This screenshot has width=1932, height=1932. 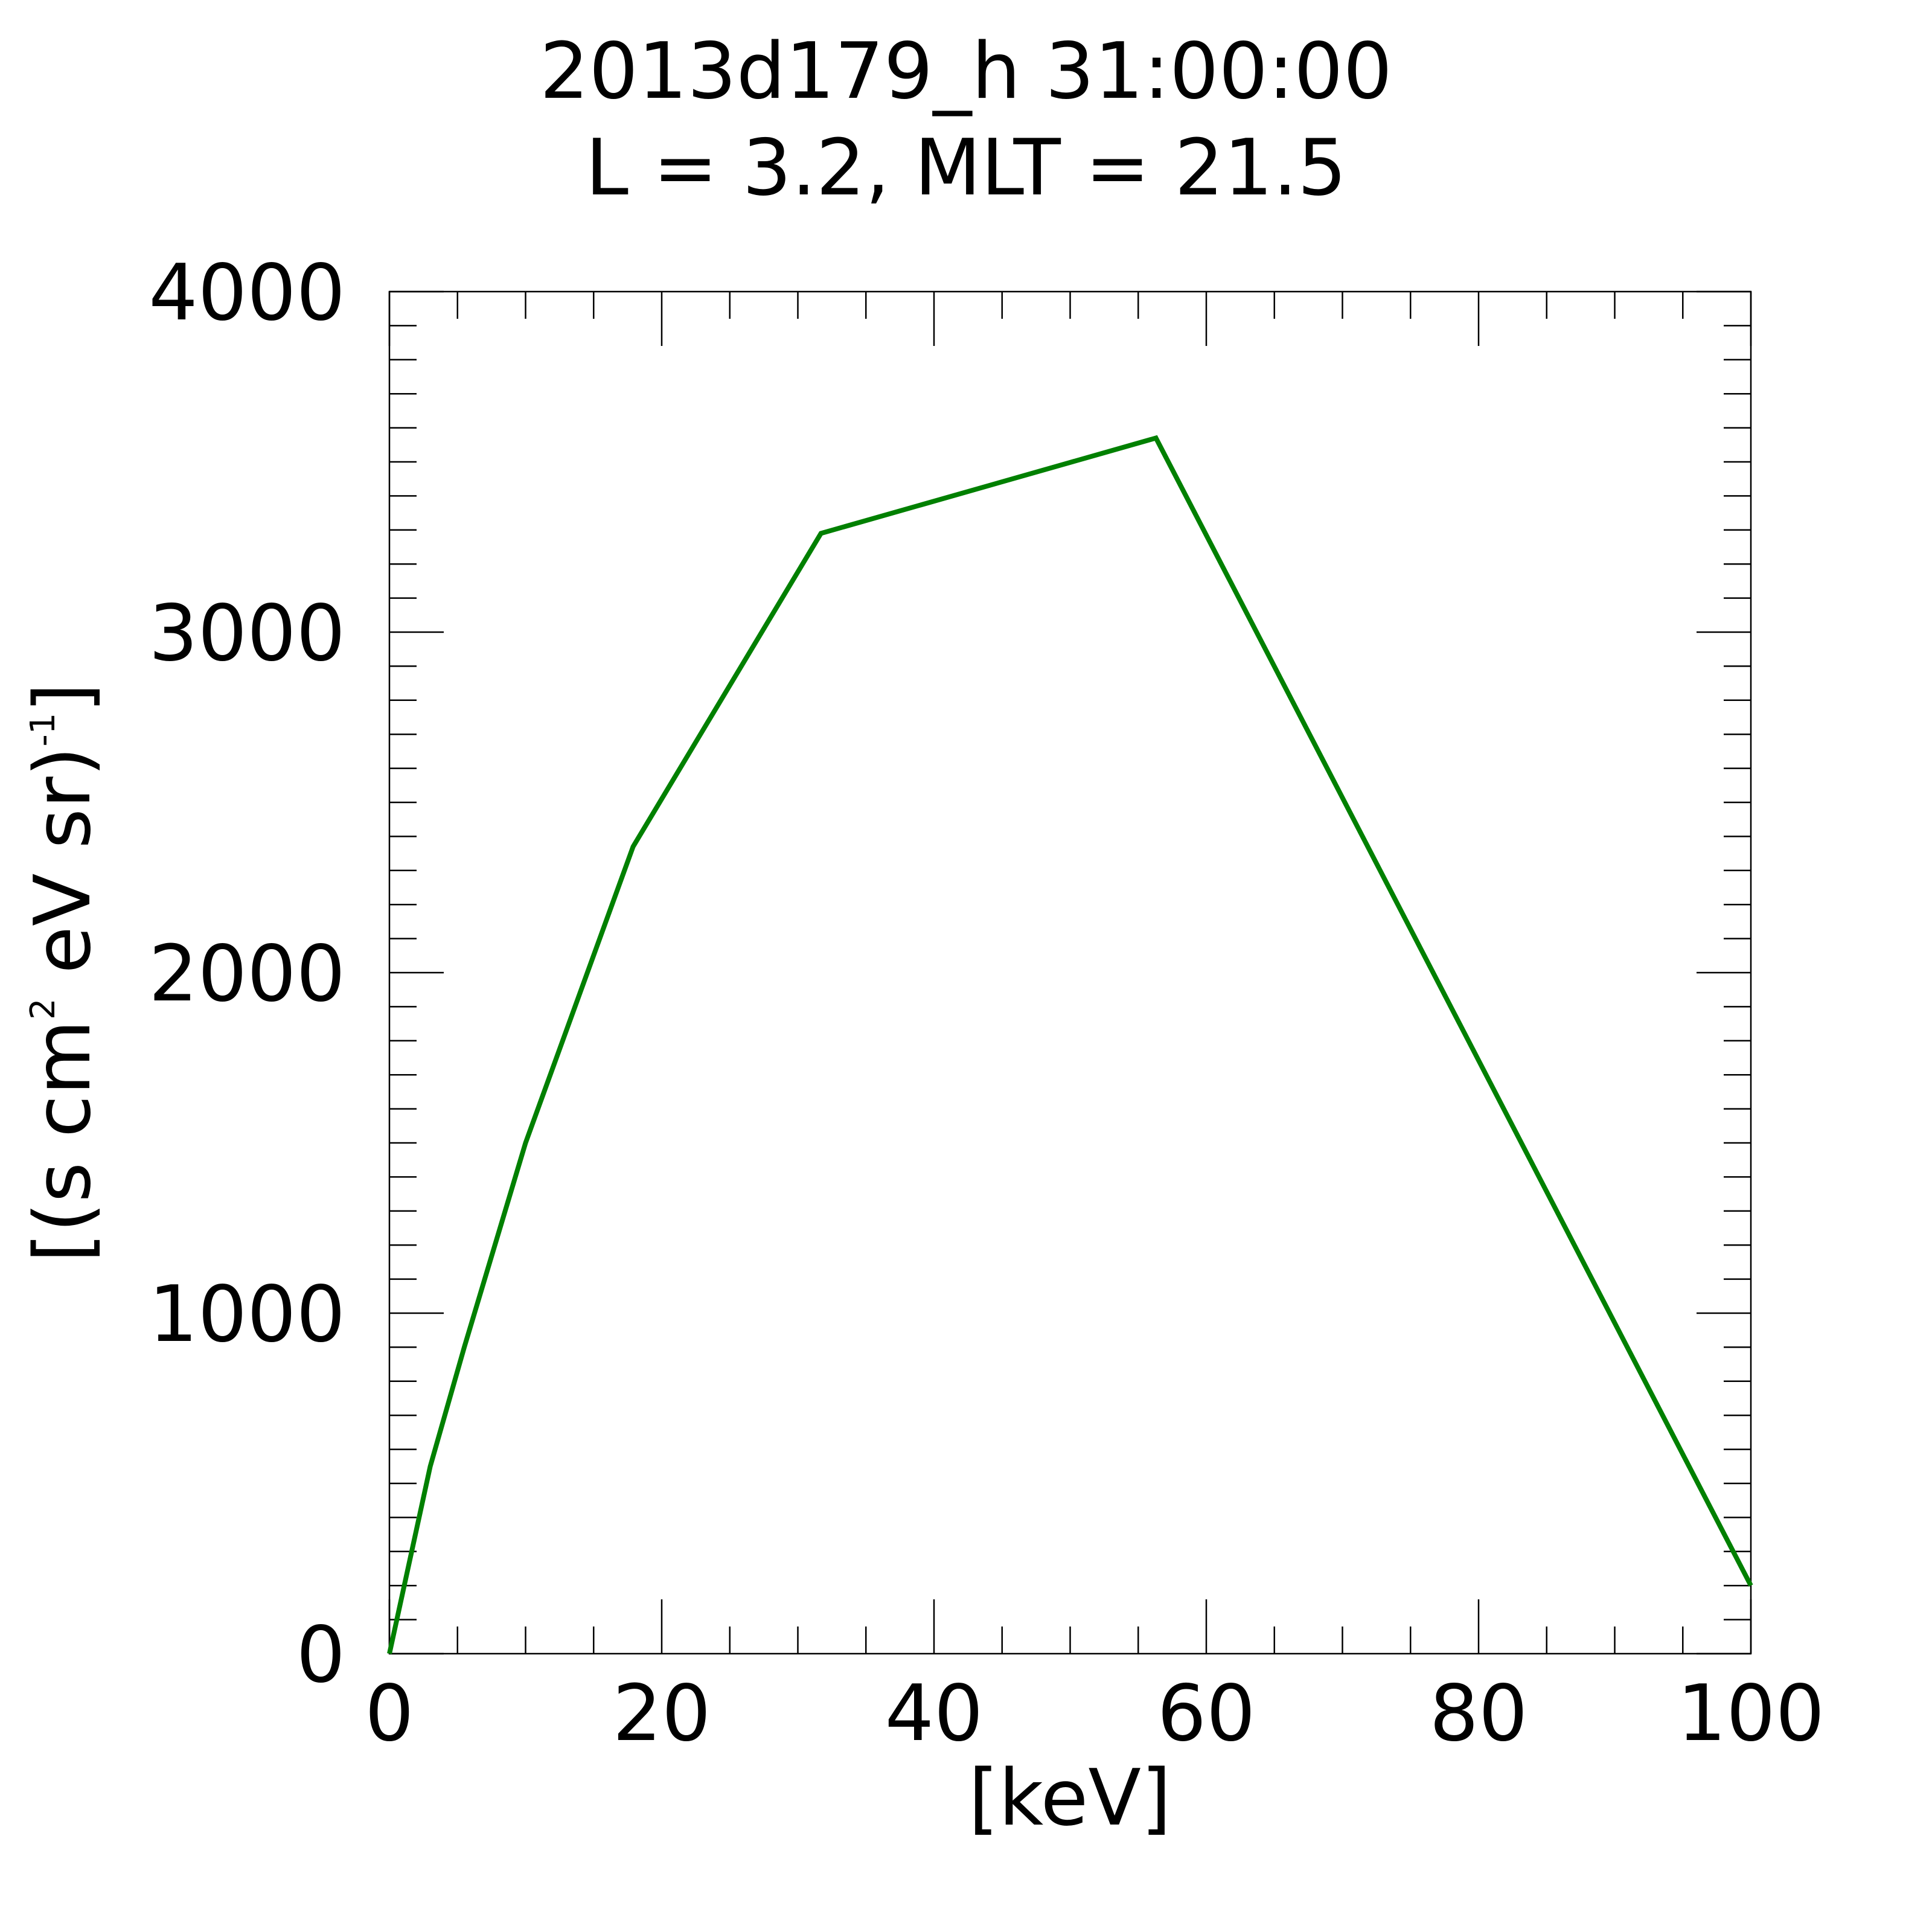 What do you see at coordinates (1069, 1798) in the screenshot?
I see `x-axis-label: [keV]` at bounding box center [1069, 1798].